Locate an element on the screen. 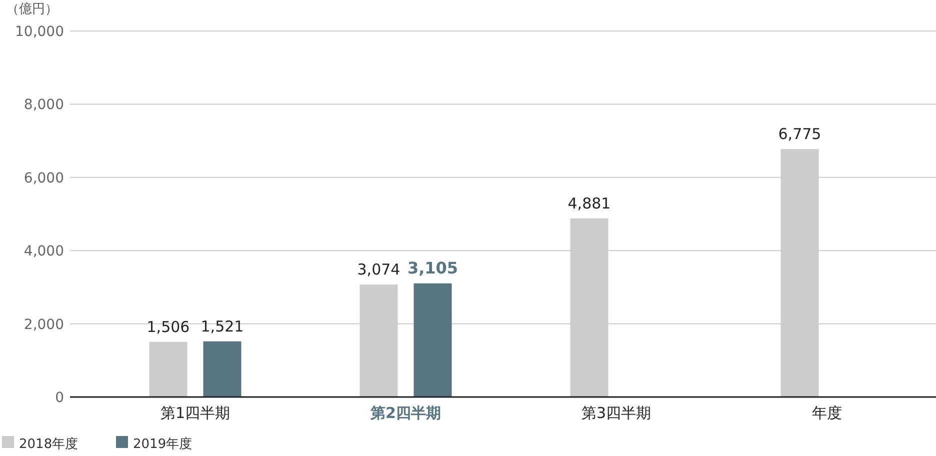 The width and height of the screenshot is (936, 456). x-tick-label: 第2四半期 is located at coordinates (405, 413).